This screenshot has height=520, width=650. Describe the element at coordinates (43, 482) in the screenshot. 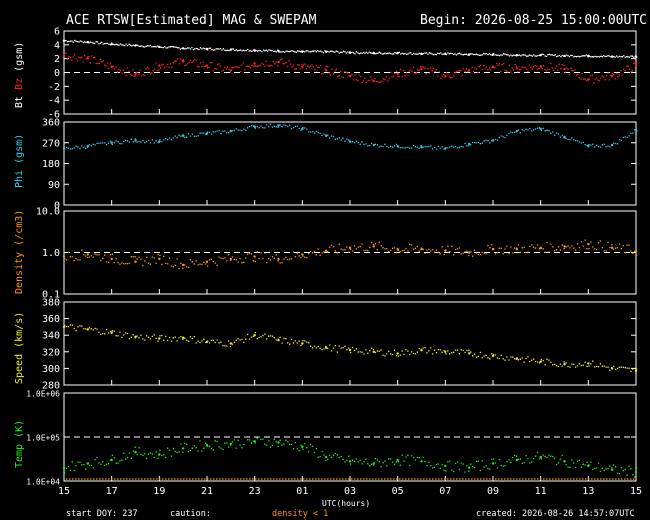

I see `y-tick-label: 1.0E+04` at that location.